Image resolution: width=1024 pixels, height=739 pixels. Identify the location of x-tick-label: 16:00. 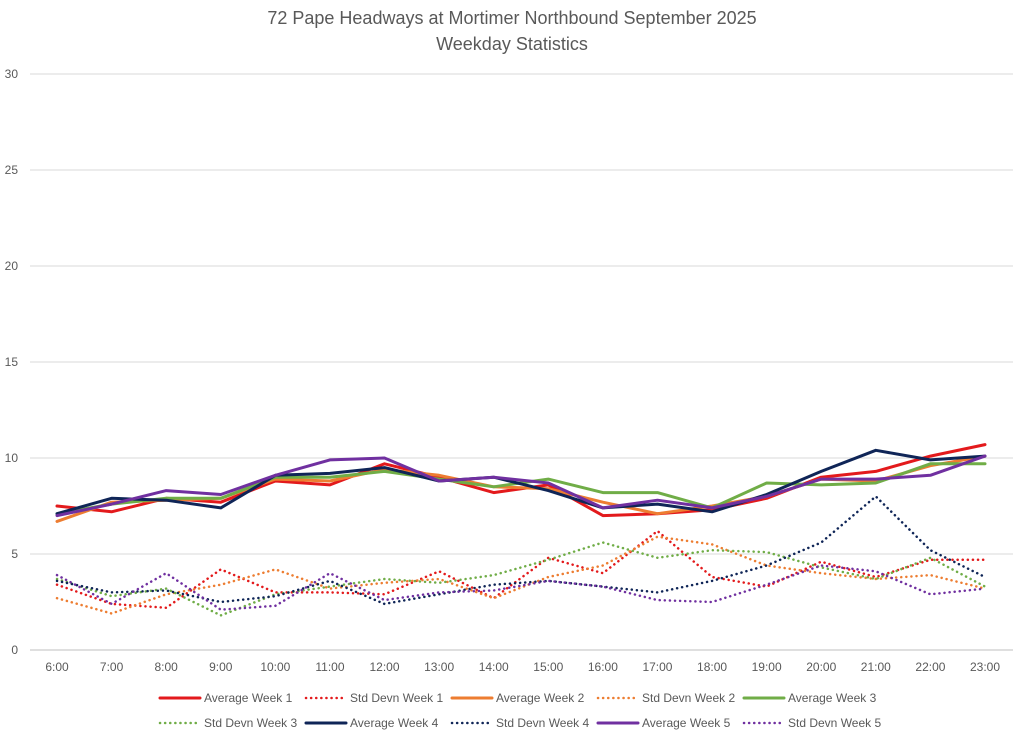
(603, 667).